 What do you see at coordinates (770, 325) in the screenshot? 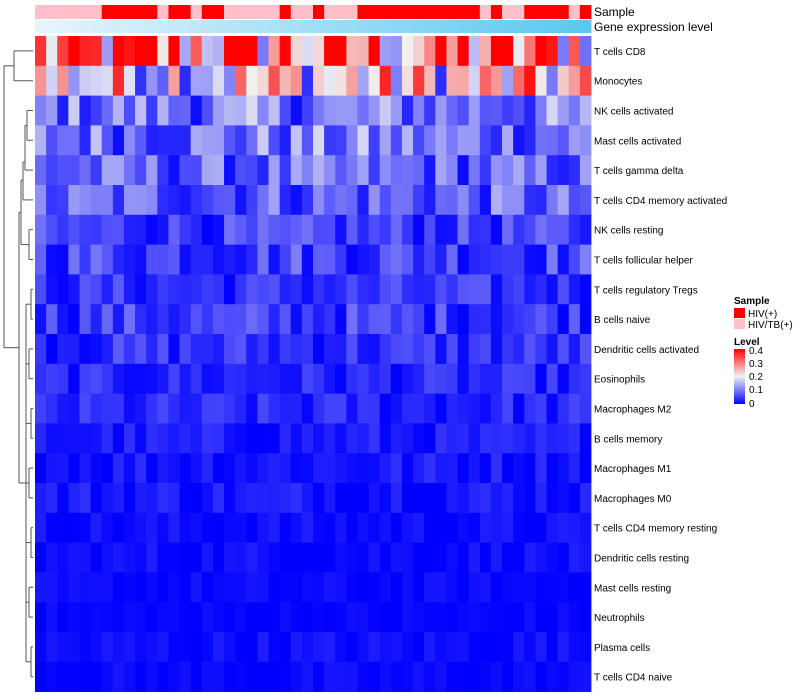
I see `legend-label-hivtb: HIV/TB(+)` at bounding box center [770, 325].